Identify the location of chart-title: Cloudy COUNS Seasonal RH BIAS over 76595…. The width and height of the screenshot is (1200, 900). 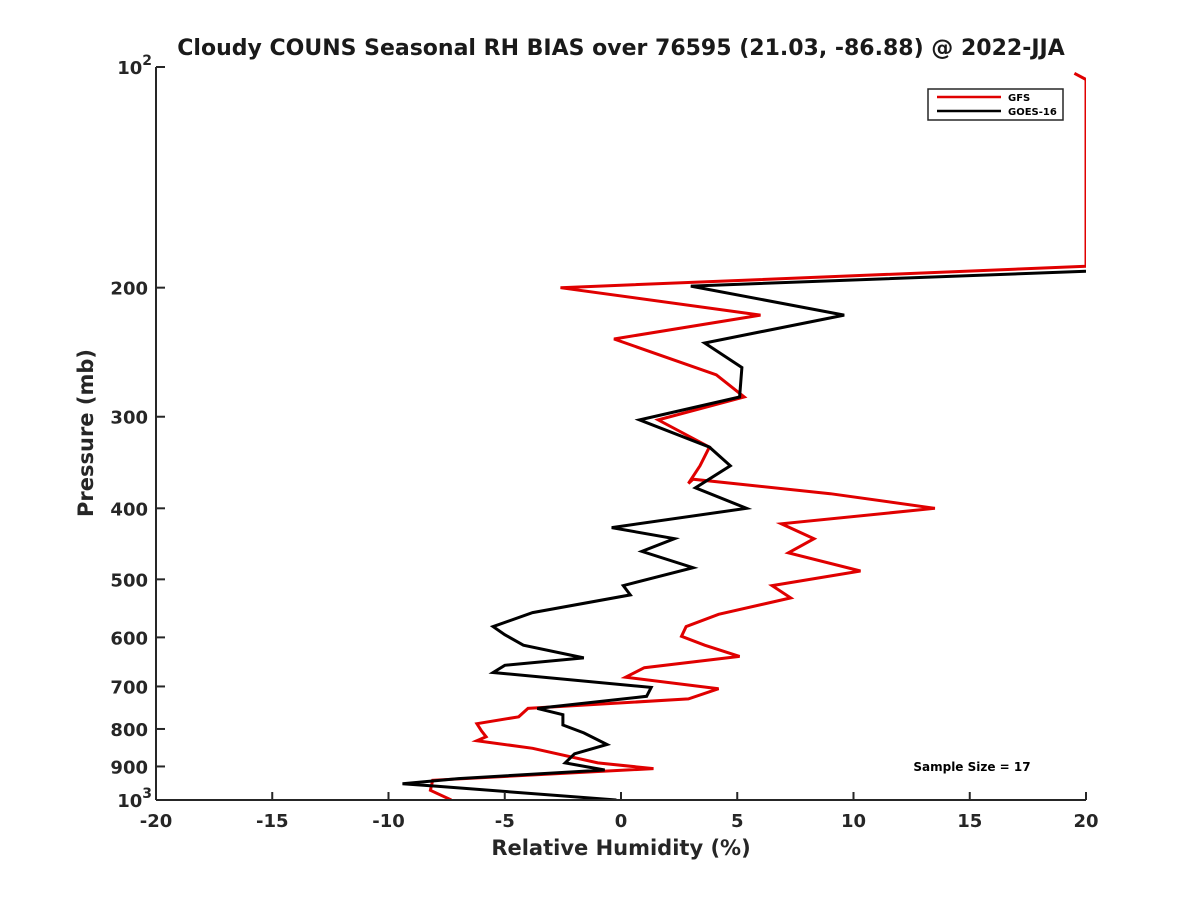
(620, 48).